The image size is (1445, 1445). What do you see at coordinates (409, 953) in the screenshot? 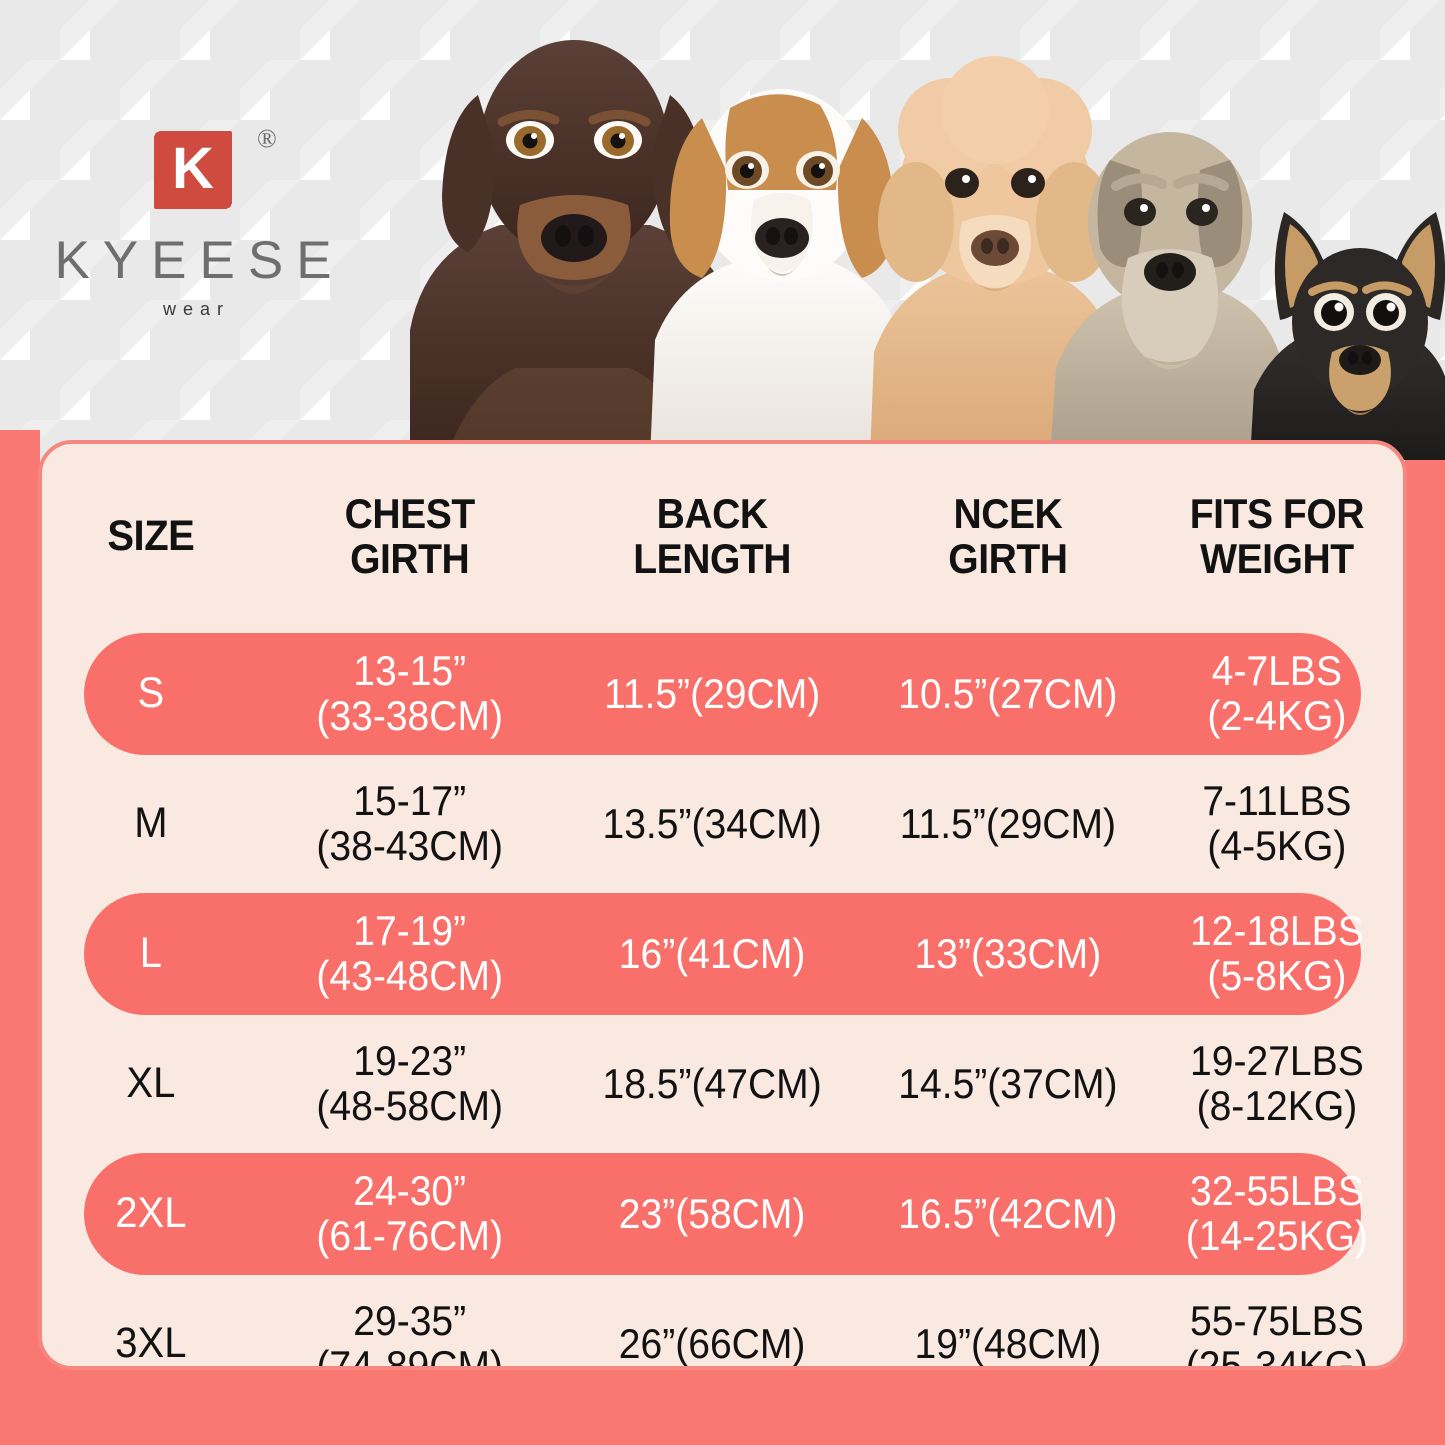
I see `cell-chest-girth: 17-19” (43-48CM)` at bounding box center [409, 953].